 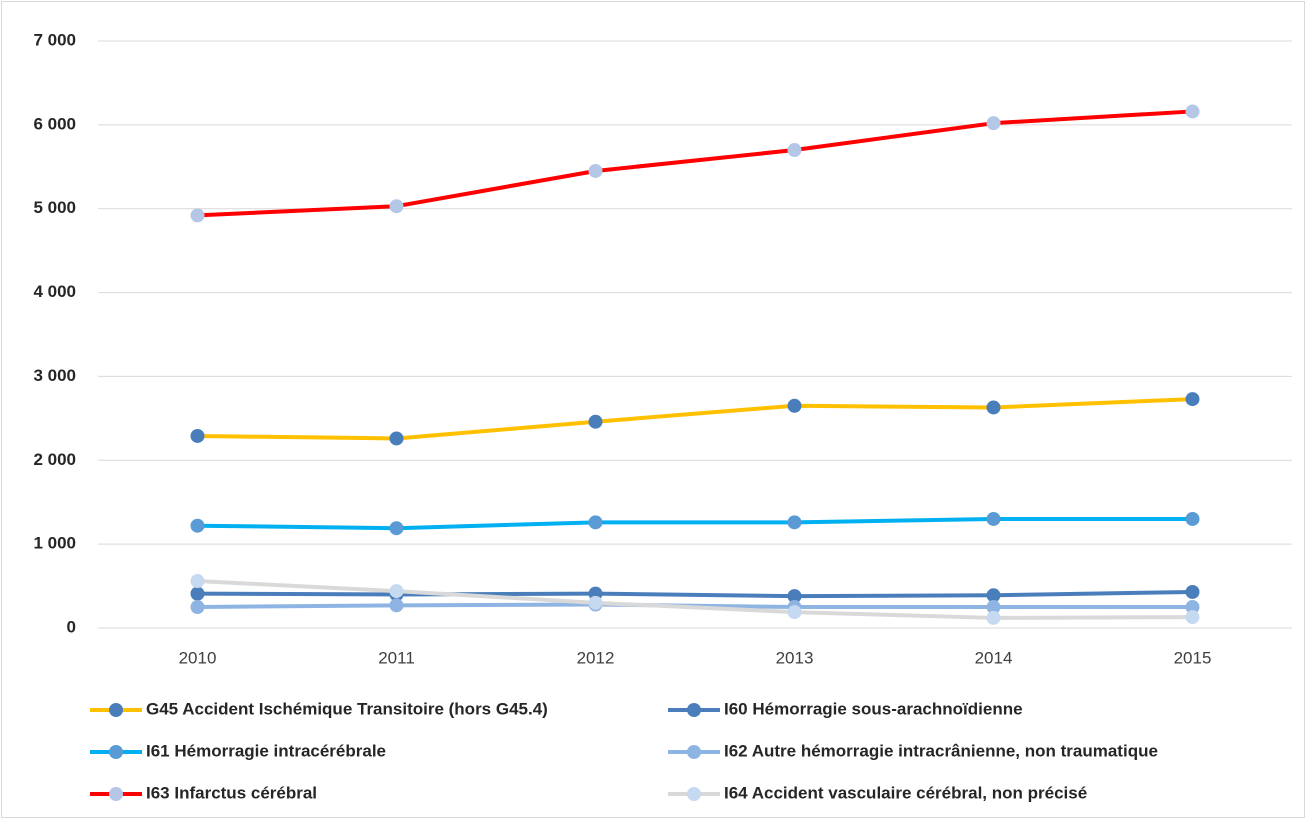 I want to click on x-tick-label: 2011, so click(x=396, y=657).